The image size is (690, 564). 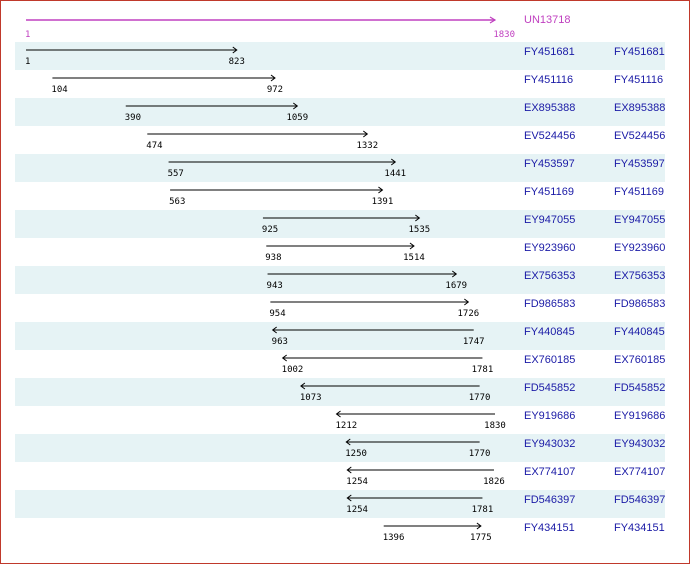 I want to click on accession-link-secondary: EY943032, so click(x=640, y=444).